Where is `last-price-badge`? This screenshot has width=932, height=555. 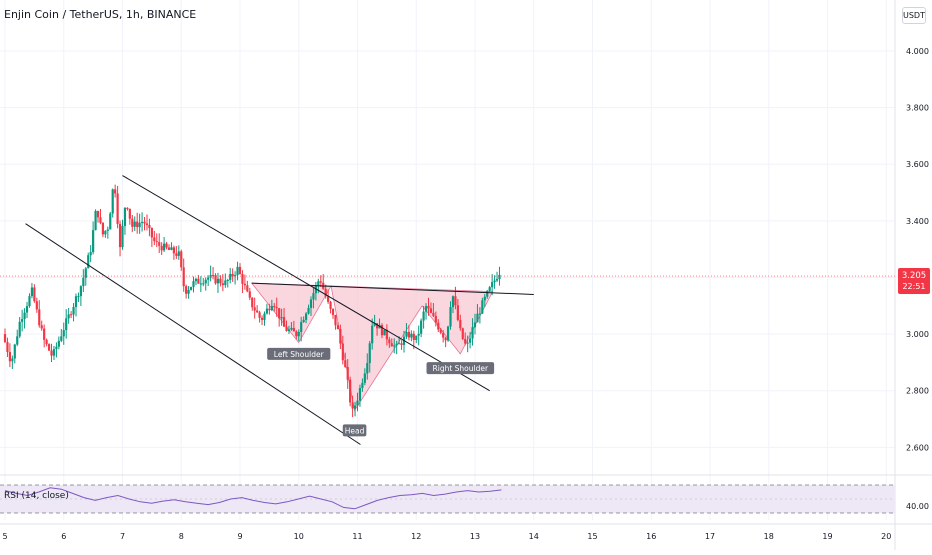 last-price-badge is located at coordinates (914, 281).